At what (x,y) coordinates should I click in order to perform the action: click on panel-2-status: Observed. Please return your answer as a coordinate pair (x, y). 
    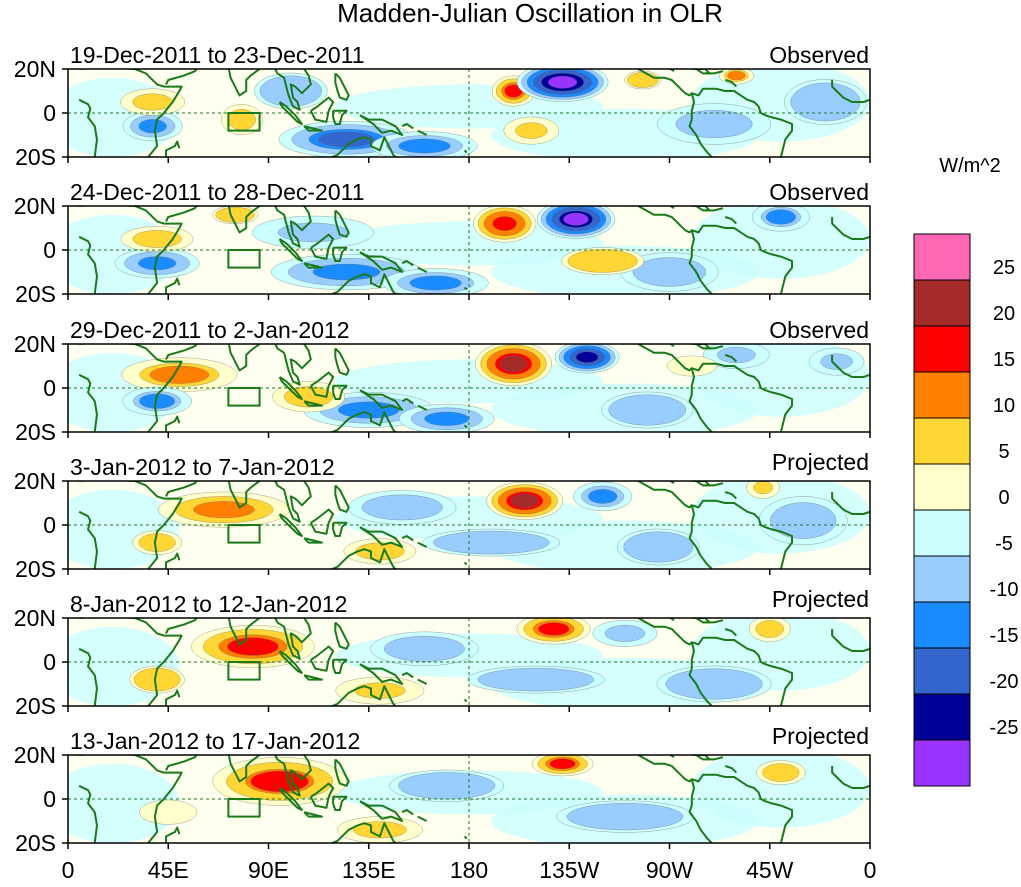
    Looking at the image, I should click on (819, 192).